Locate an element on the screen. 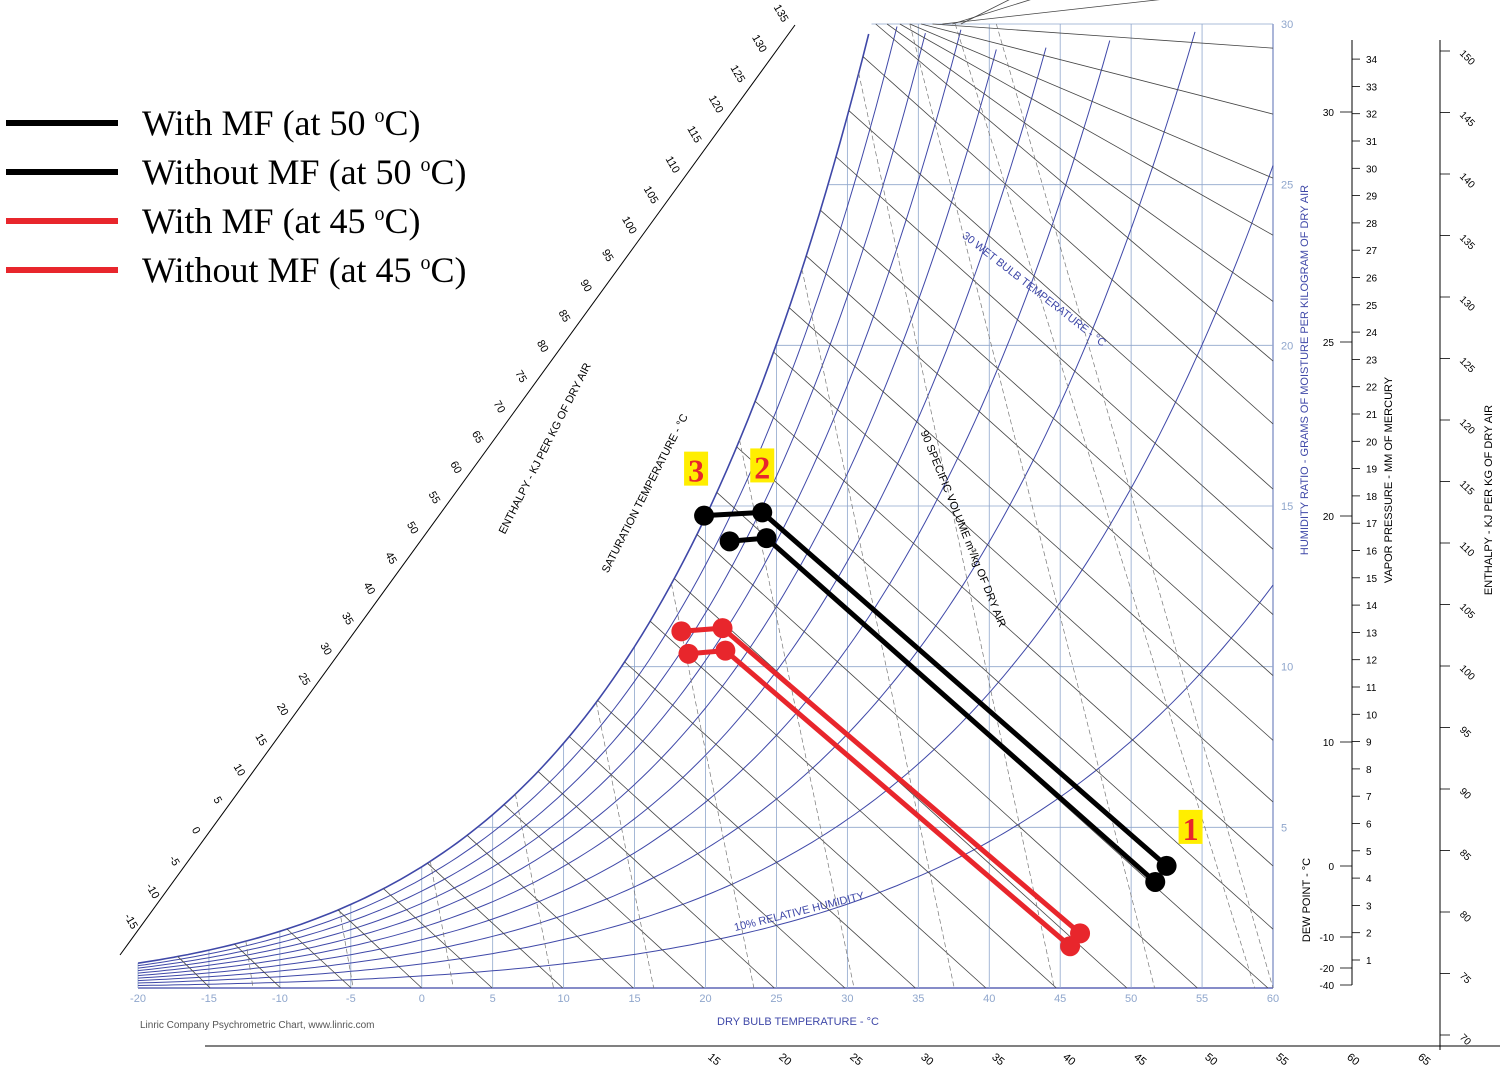 The width and height of the screenshot is (1500, 1066). vapor-pressure-tick-label: 26 is located at coordinates (1372, 279).